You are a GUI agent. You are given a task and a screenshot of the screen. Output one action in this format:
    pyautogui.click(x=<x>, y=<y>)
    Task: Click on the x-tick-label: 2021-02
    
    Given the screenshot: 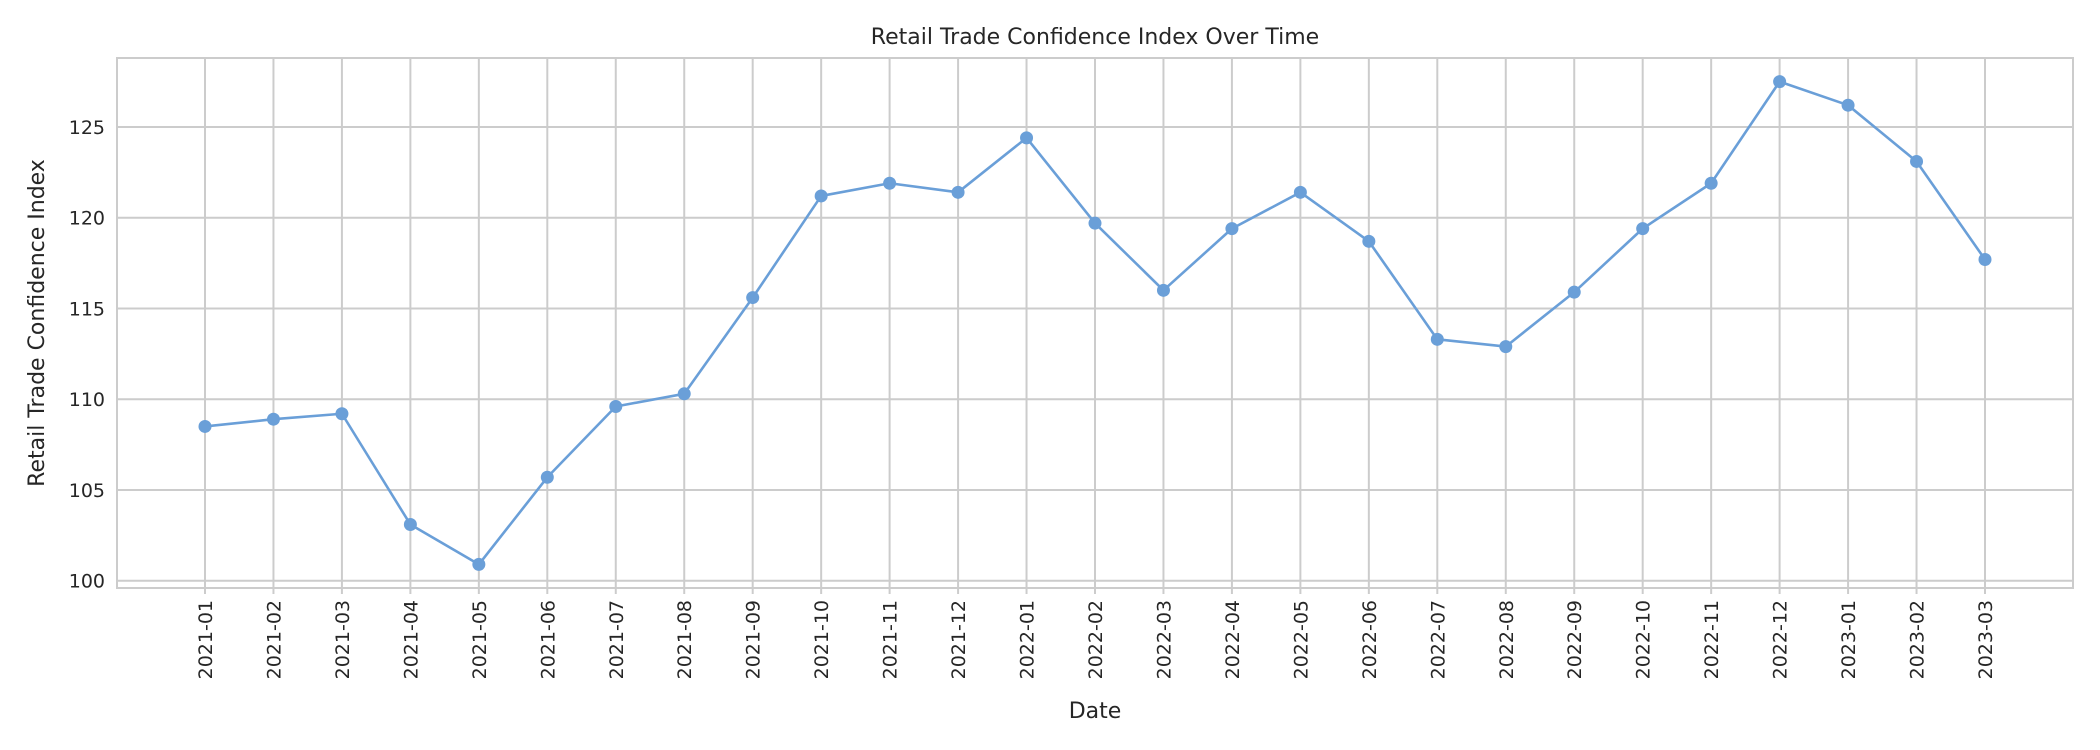 What is the action you would take?
    pyautogui.click(x=274, y=639)
    